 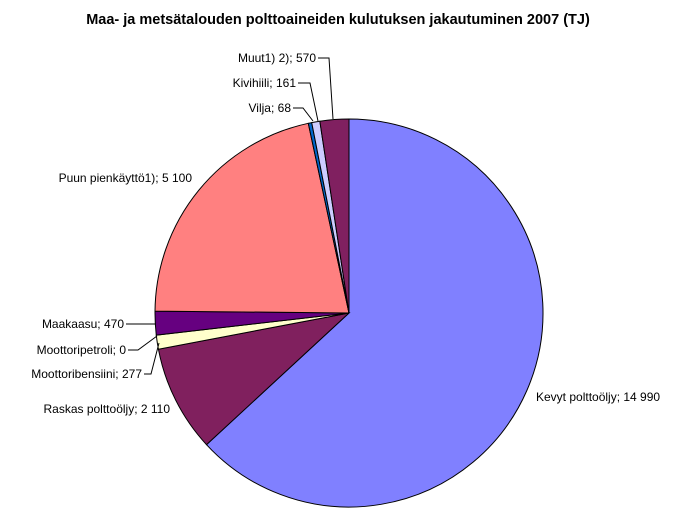 What do you see at coordinates (265, 83) in the screenshot?
I see `pie-label-kivihiili: Kivihiili; 161` at bounding box center [265, 83].